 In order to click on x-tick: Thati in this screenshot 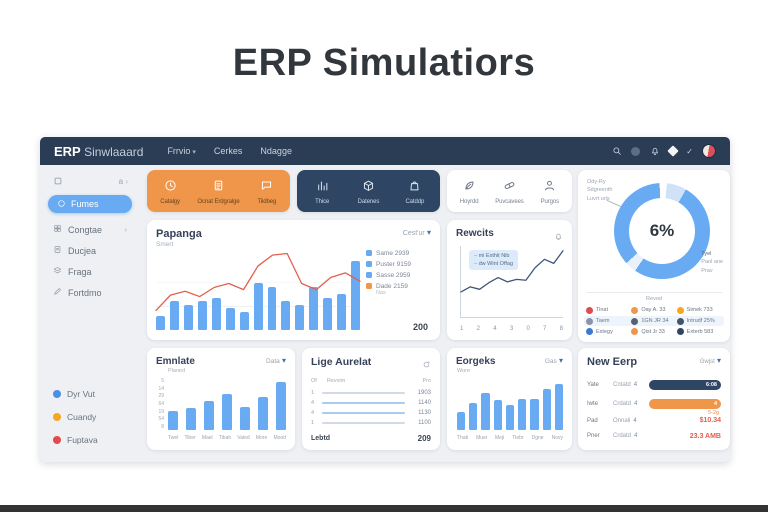, I will do `click(463, 438)`.